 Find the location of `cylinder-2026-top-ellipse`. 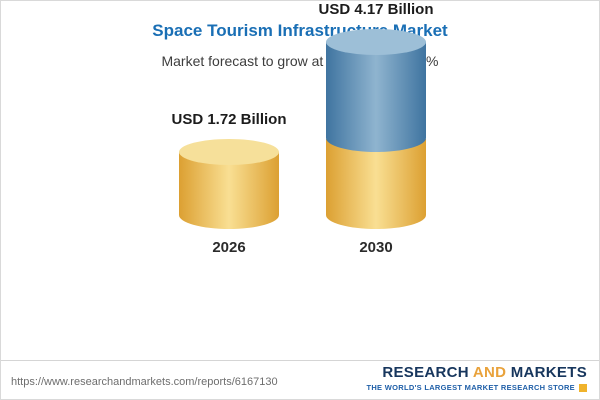

cylinder-2026-top-ellipse is located at coordinates (229, 152).